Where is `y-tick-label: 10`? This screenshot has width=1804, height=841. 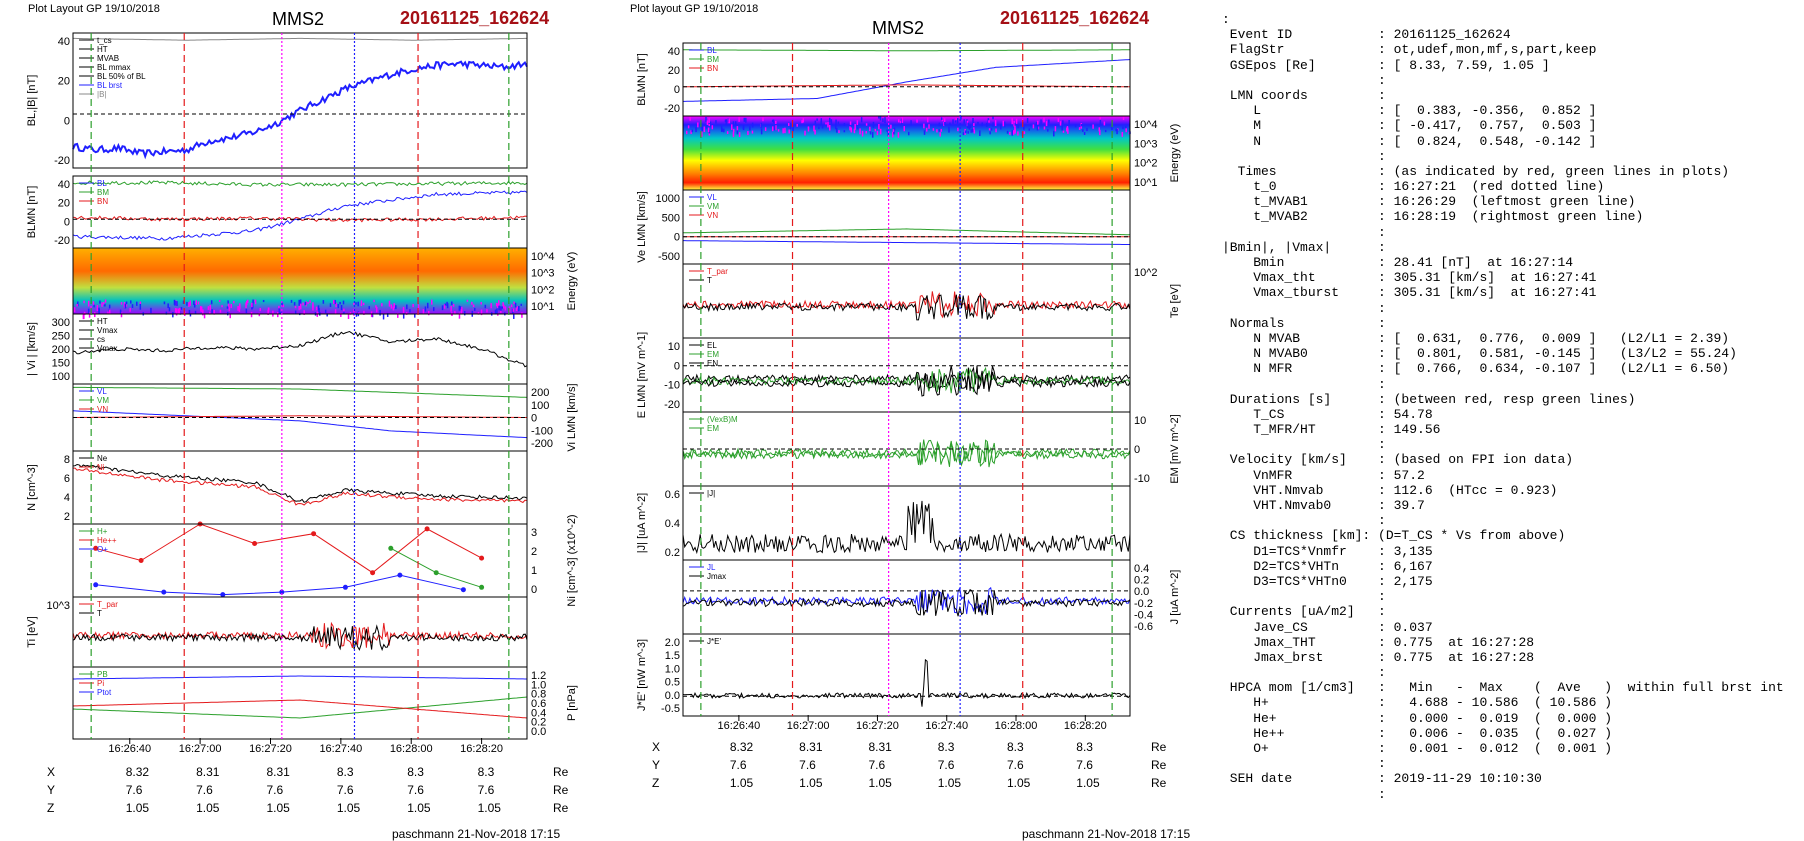 y-tick-label: 10 is located at coordinates (674, 347).